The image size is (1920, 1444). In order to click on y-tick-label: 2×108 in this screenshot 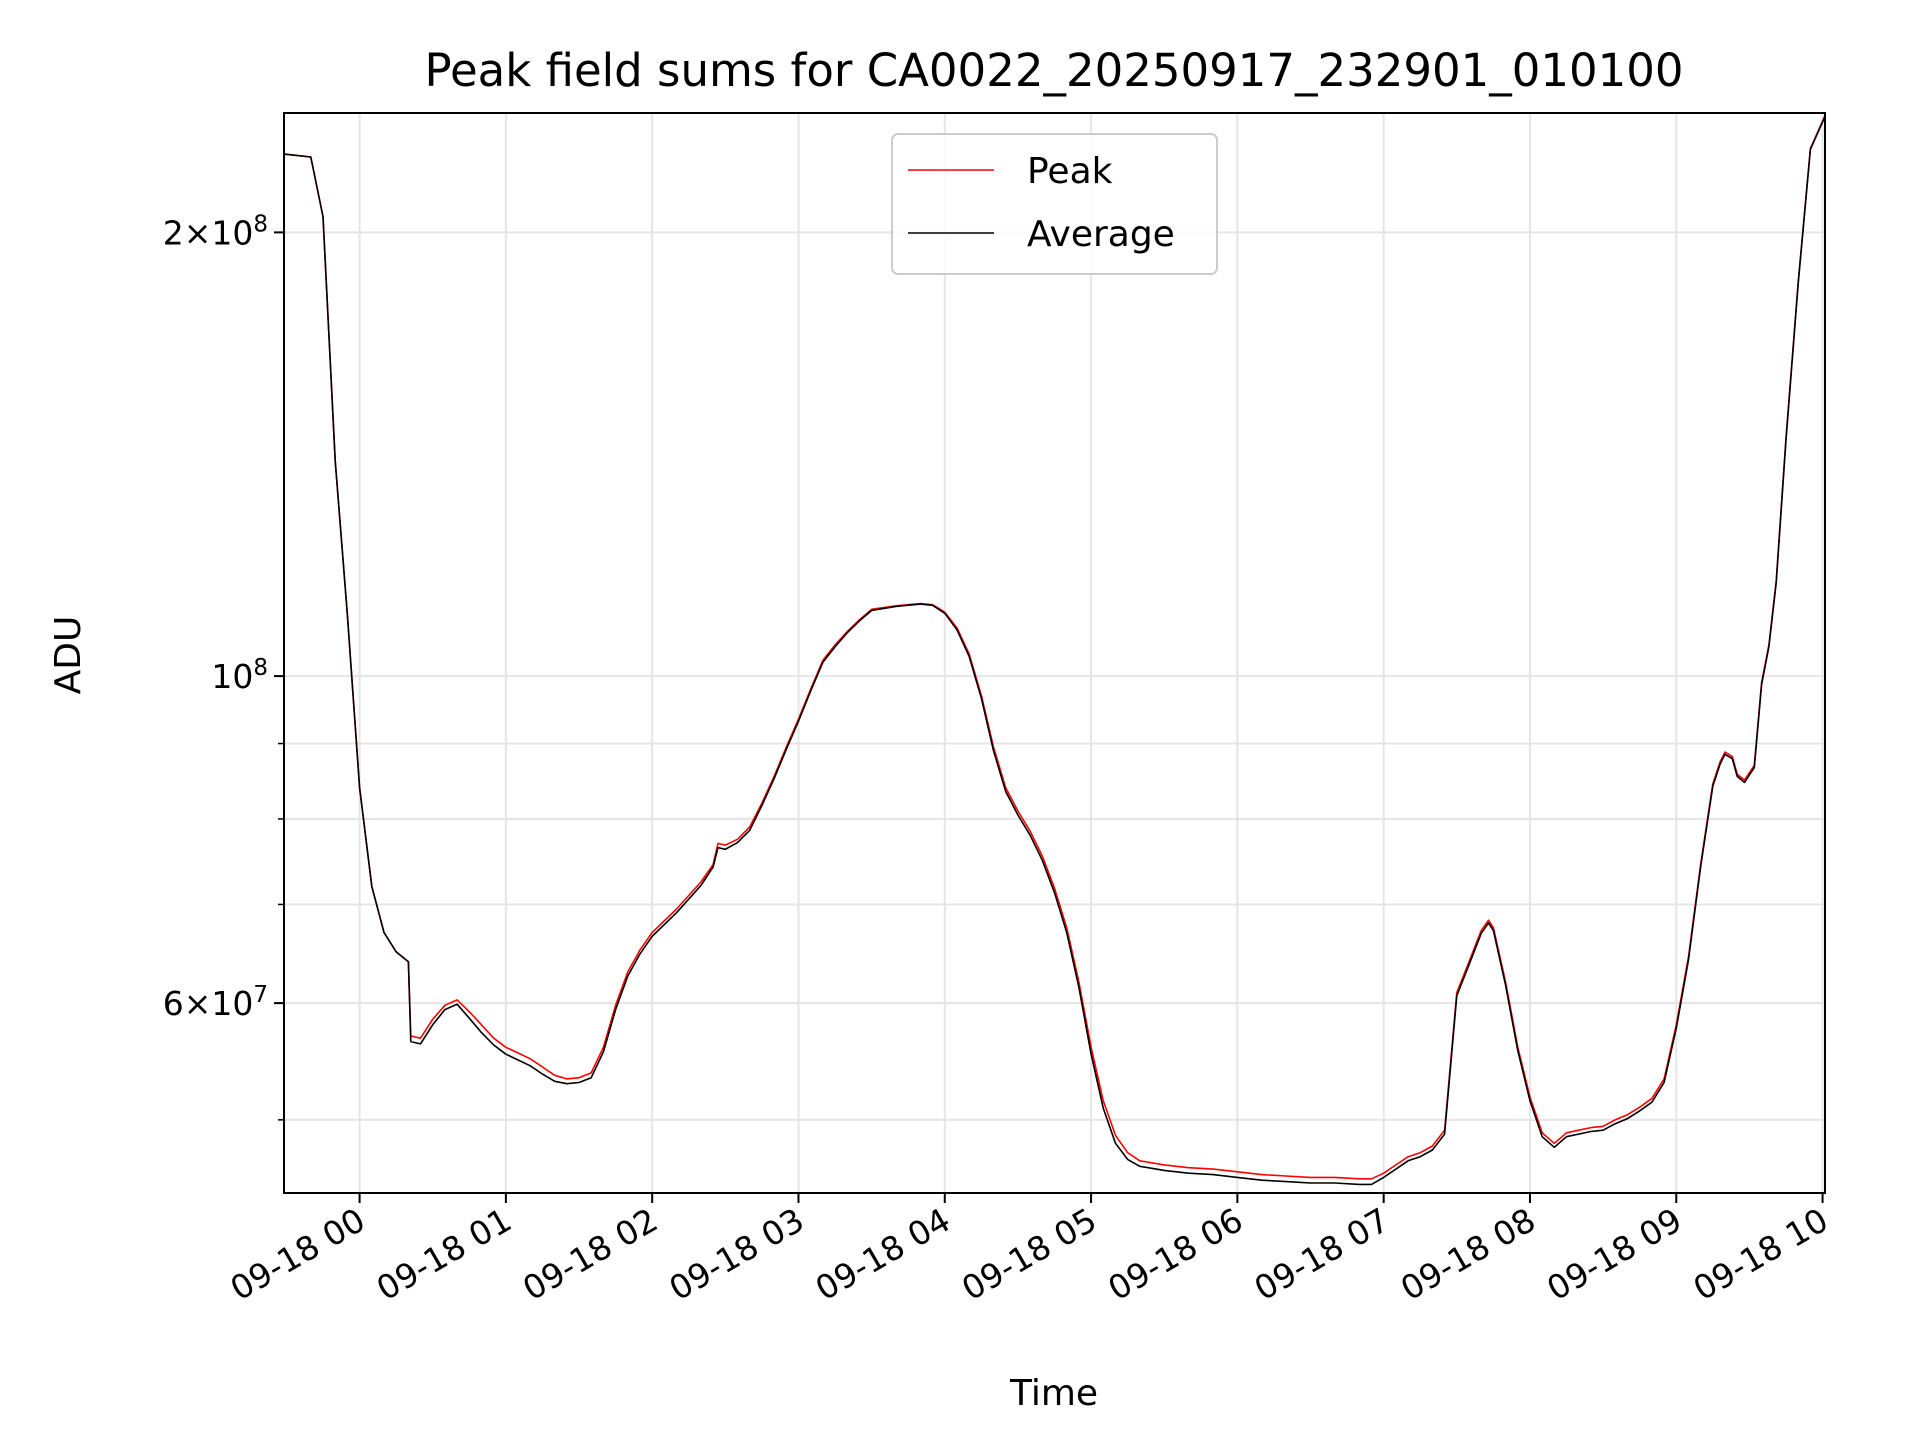, I will do `click(215, 231)`.